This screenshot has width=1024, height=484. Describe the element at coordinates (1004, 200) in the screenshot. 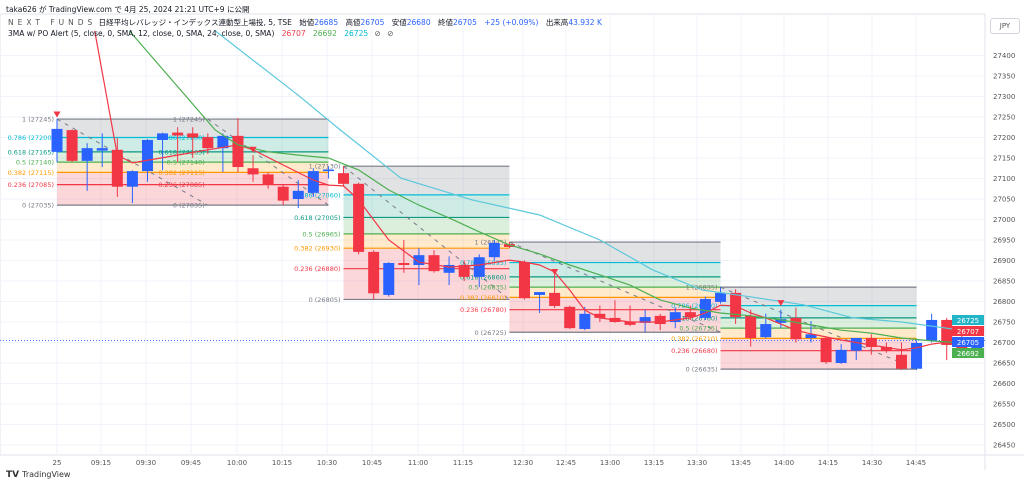

I see `price-tick-label: 27050` at that location.